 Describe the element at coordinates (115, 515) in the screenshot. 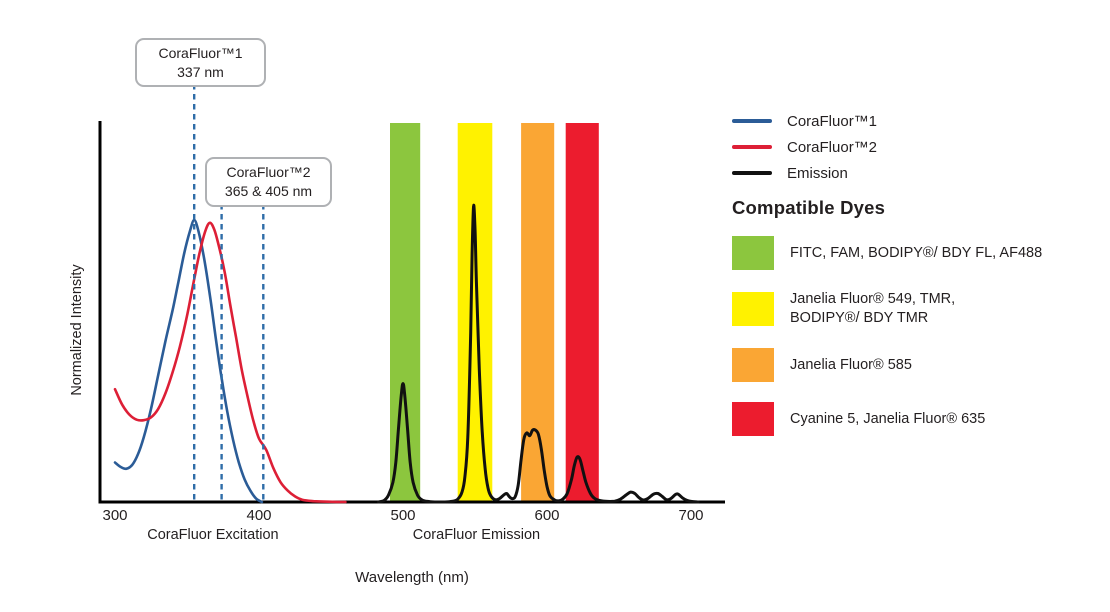

I see `x-tick-label: 300` at that location.